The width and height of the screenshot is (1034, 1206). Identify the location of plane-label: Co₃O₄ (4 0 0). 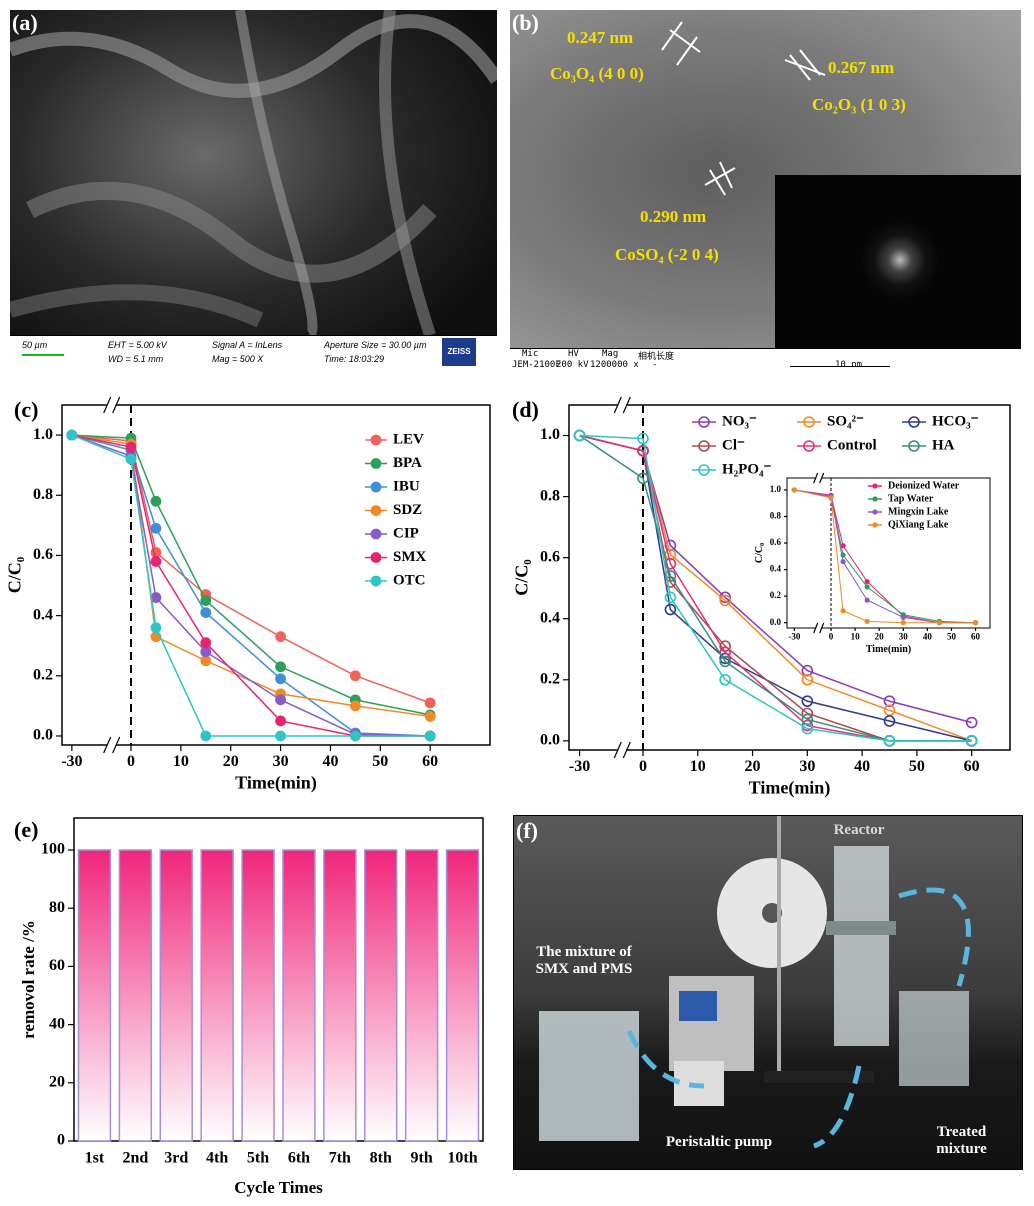
(597, 73).